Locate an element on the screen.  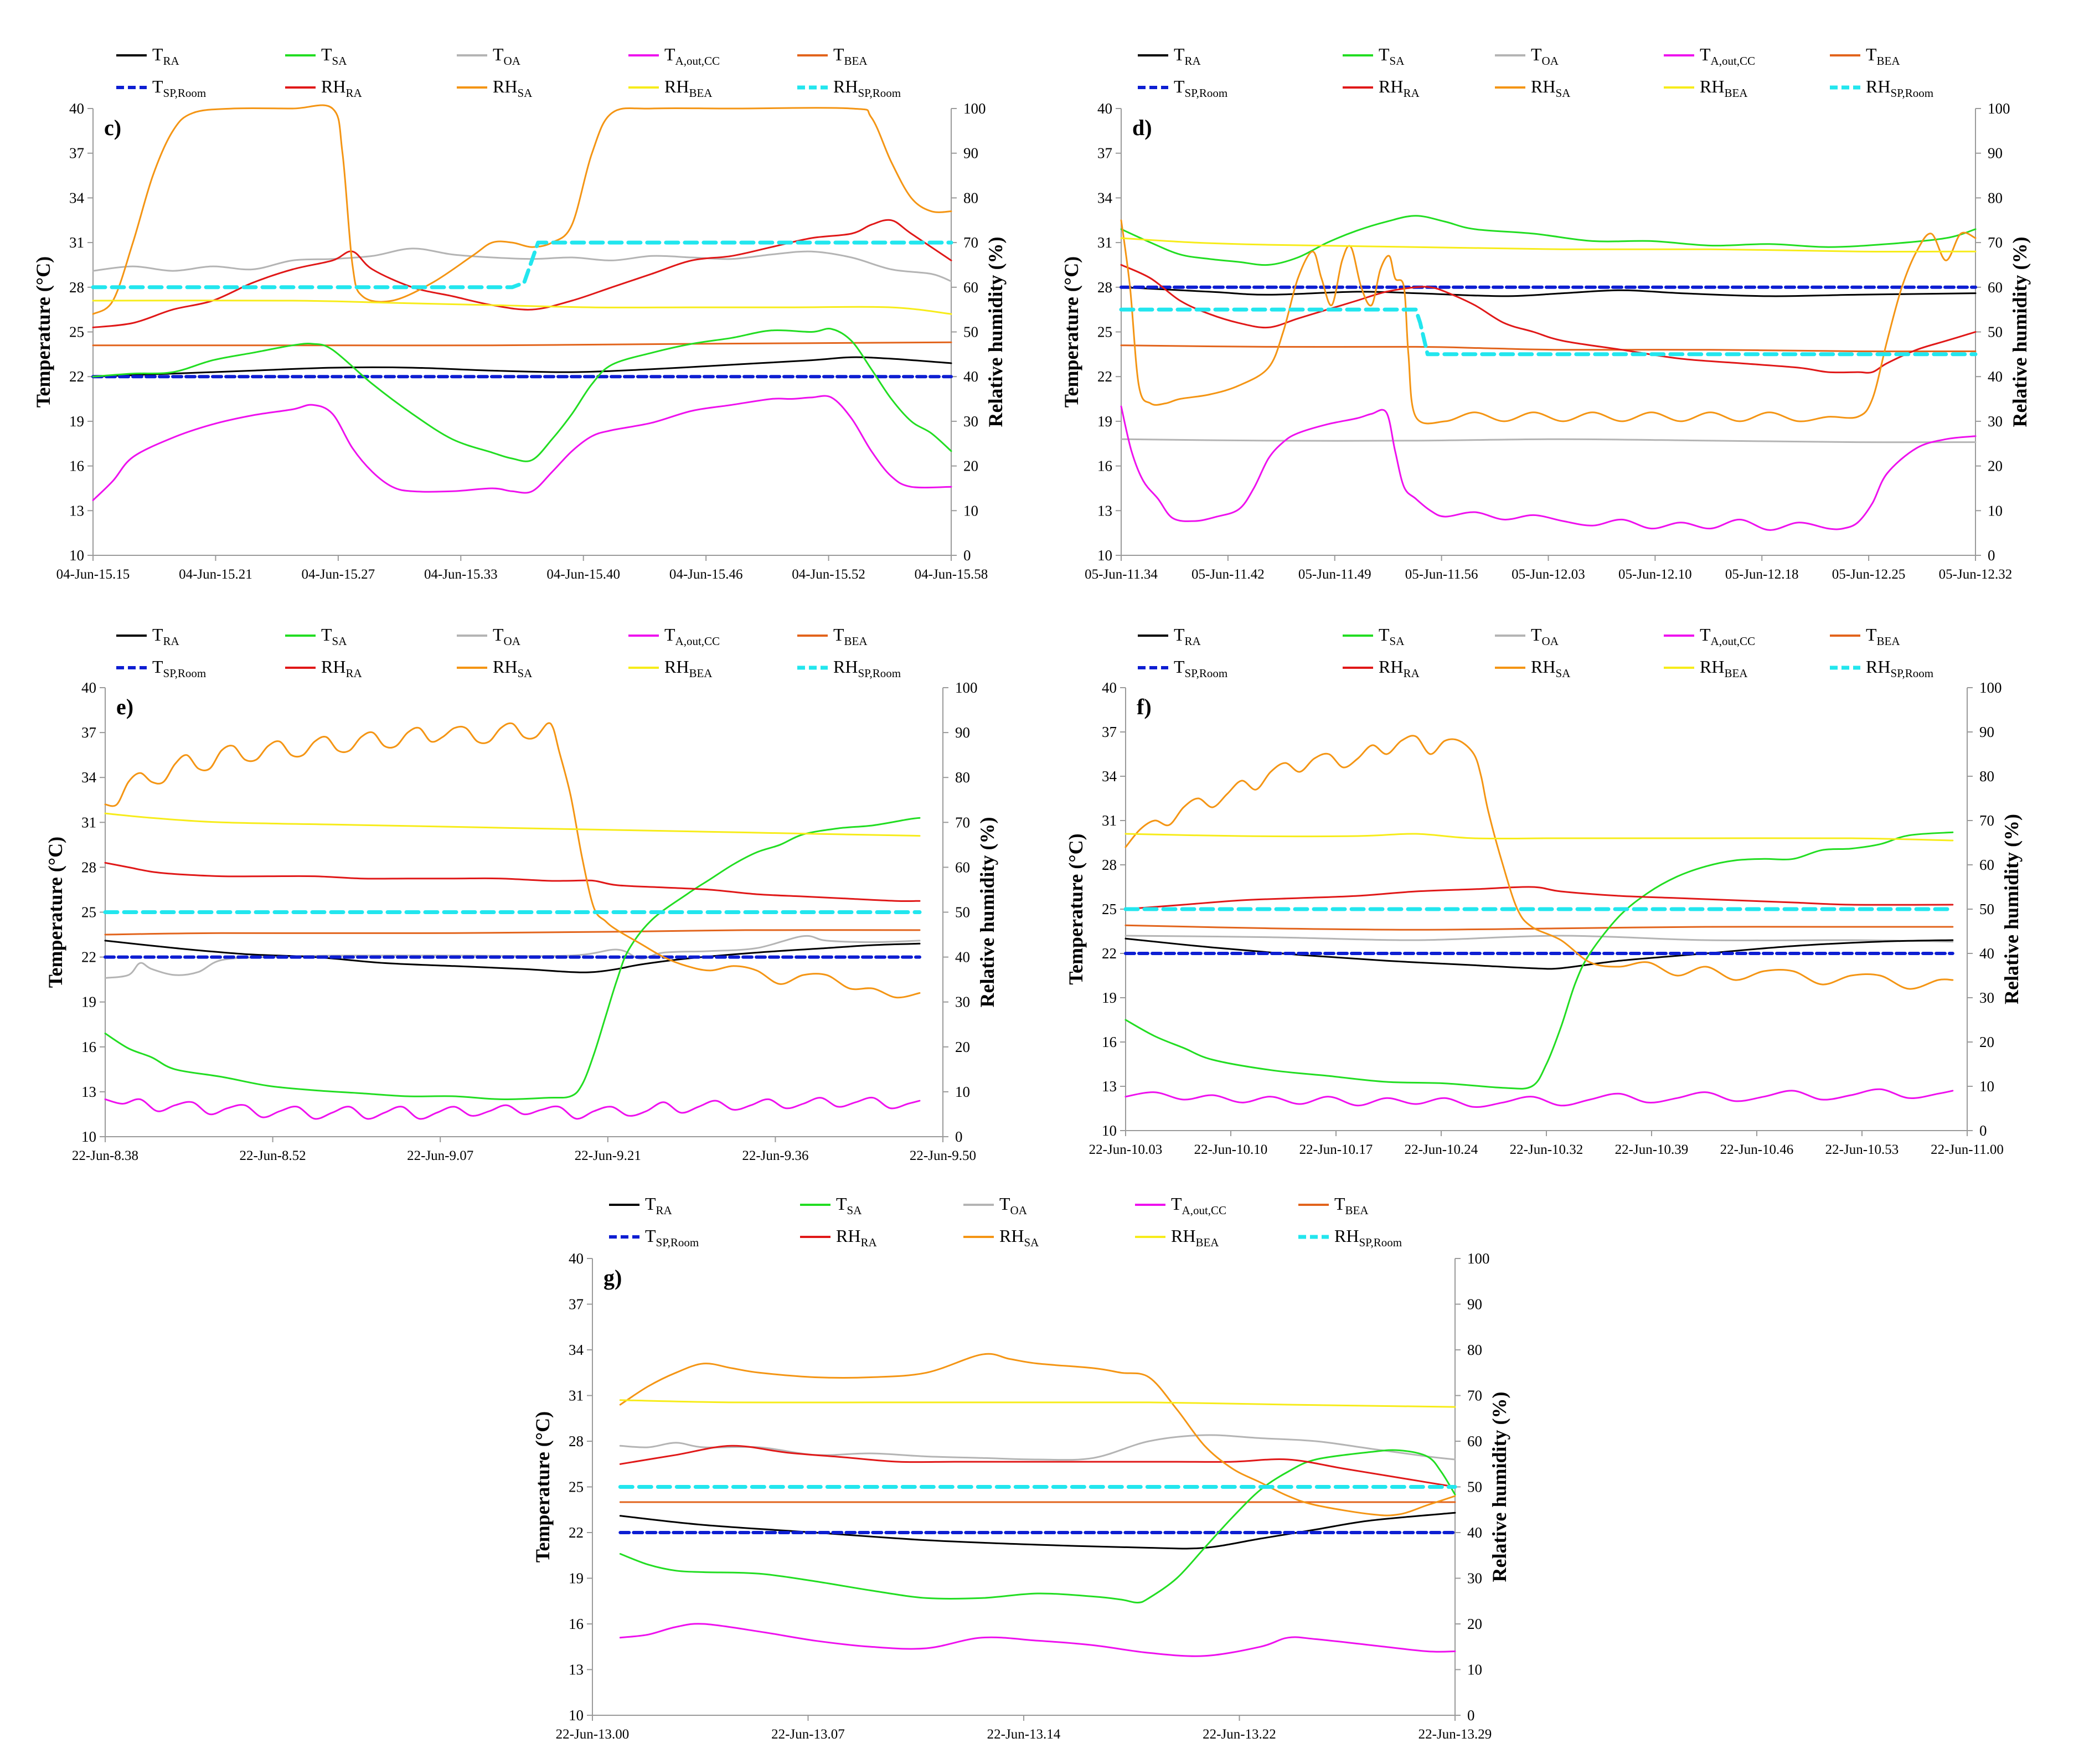
y2-tick-label: 60 is located at coordinates (1986, 865).